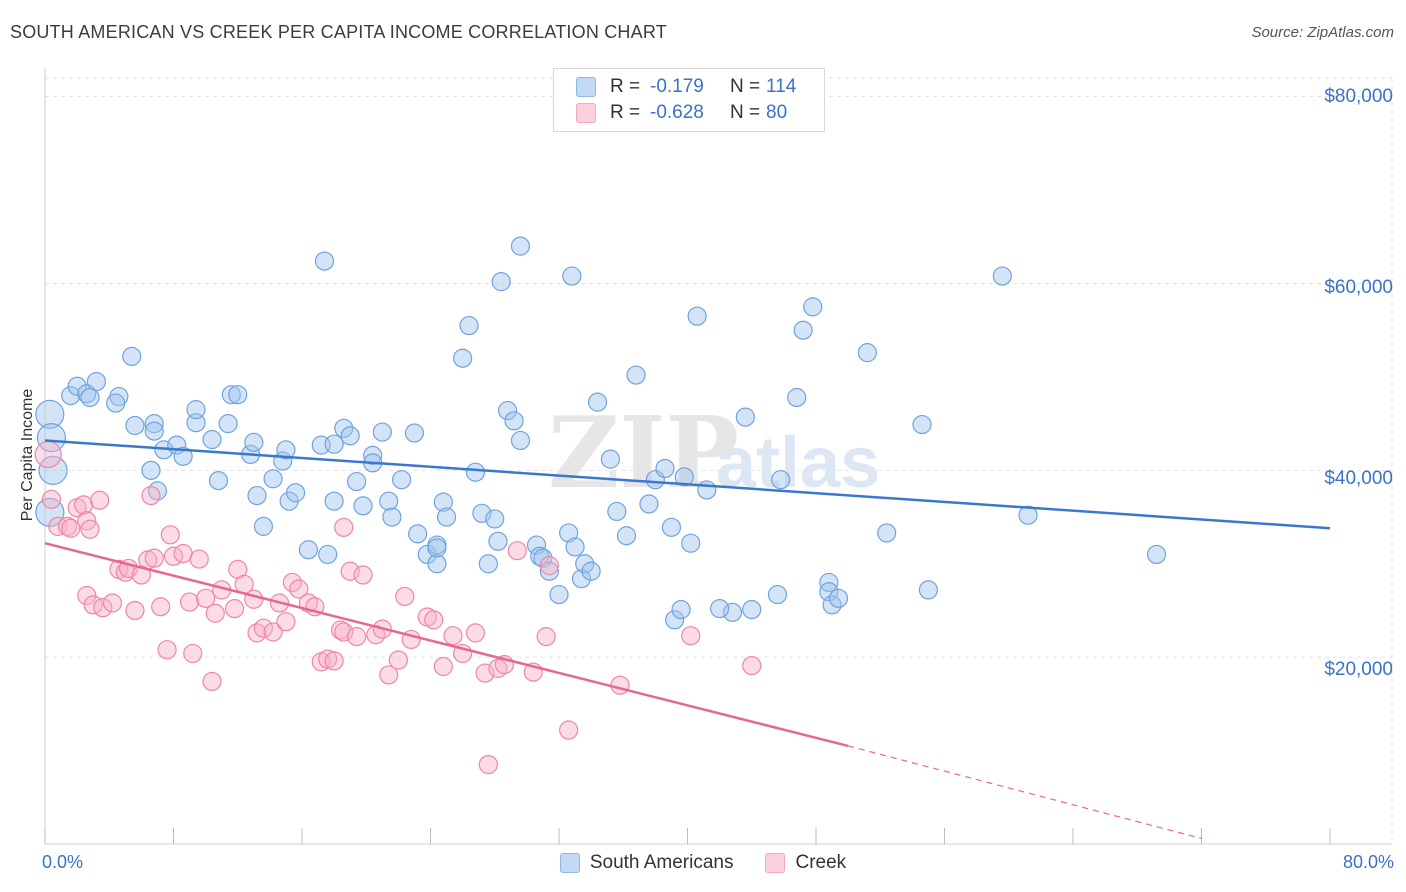 This screenshot has width=1406, height=892. I want to click on y-tick-label-20000: $20,000, so click(1358, 669).